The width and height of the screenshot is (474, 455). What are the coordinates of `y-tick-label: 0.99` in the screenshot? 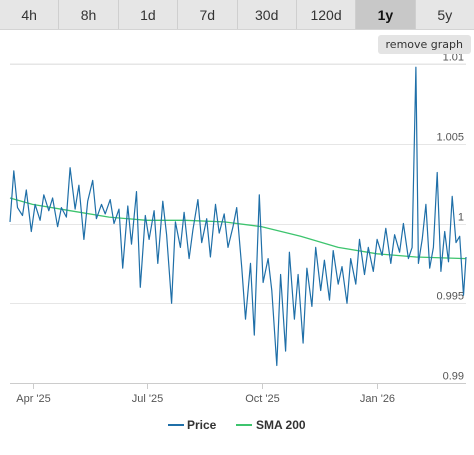 It's located at (453, 377).